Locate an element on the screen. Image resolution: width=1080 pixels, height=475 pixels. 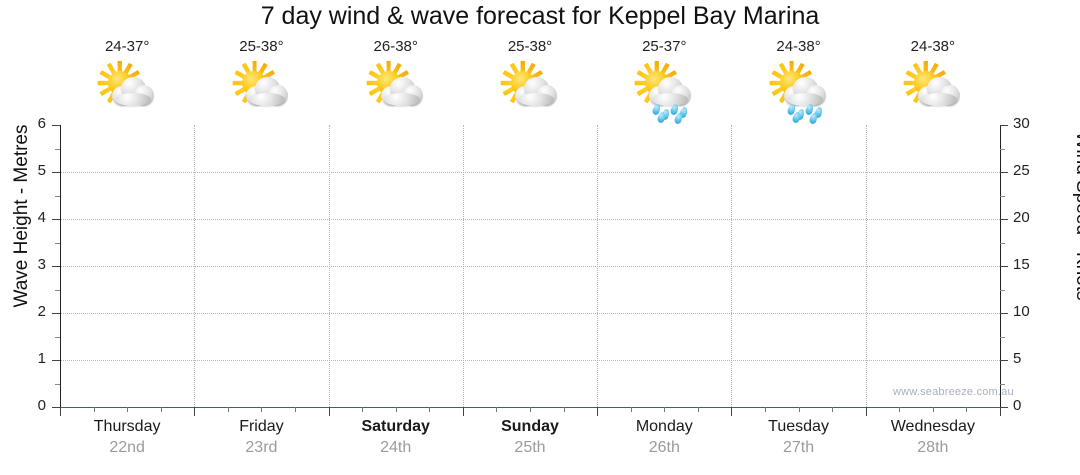
day-header-saturday: 26-38° is located at coordinates (396, 84).